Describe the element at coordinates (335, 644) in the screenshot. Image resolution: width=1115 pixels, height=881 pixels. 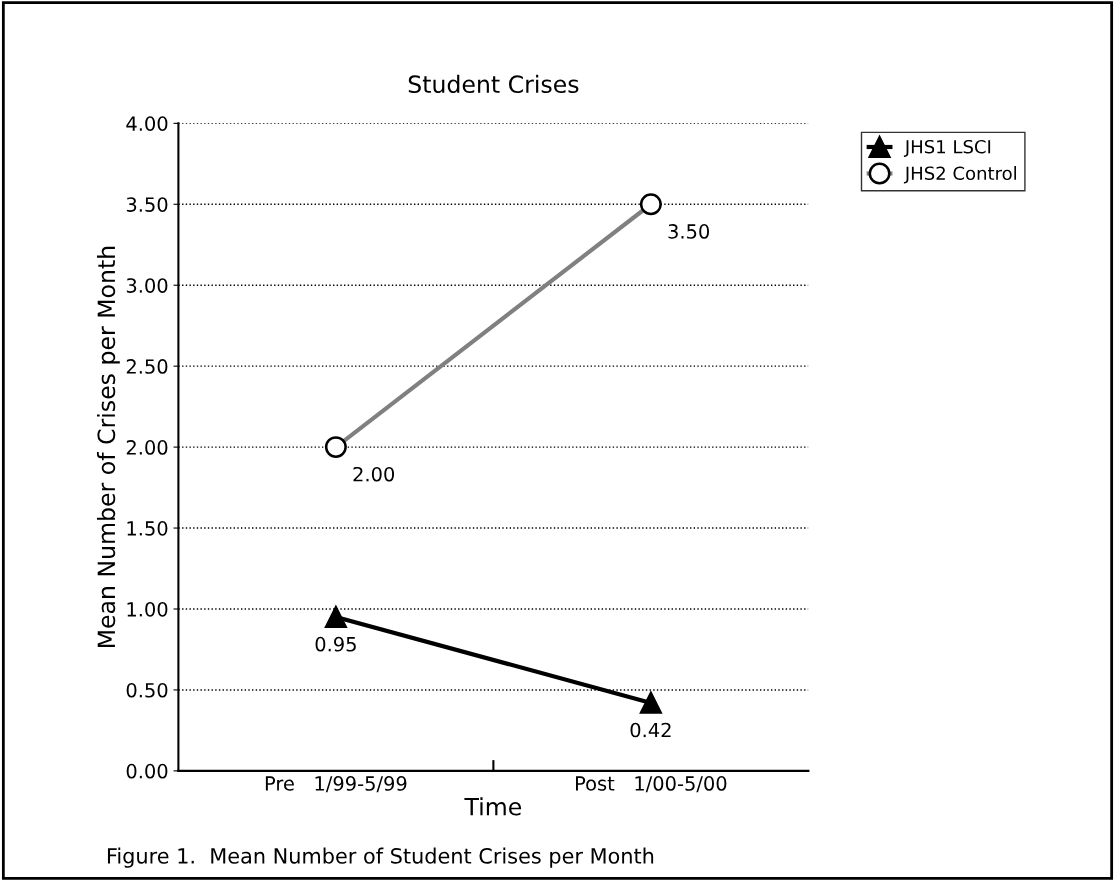
I see `data-label: 0.95` at that location.